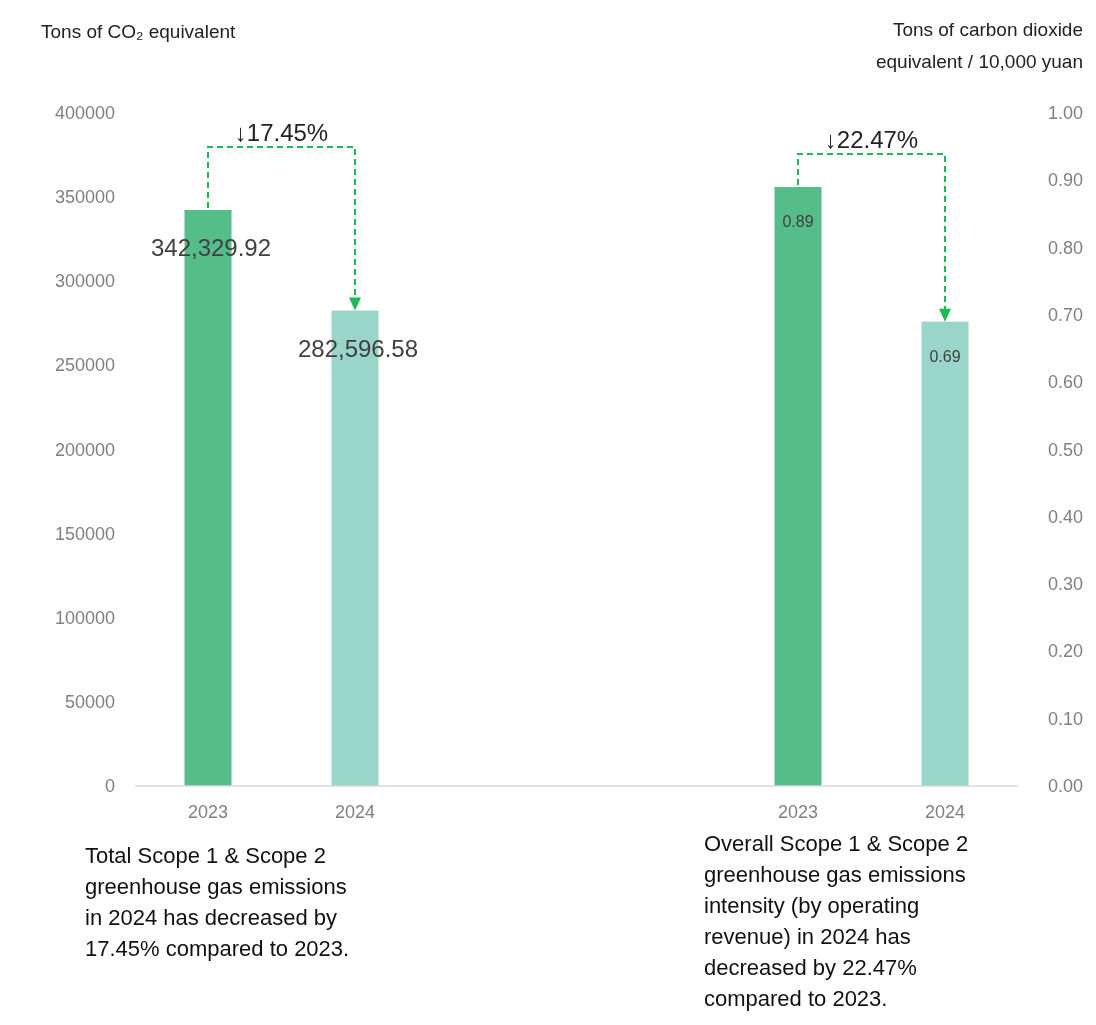 The width and height of the screenshot is (1096, 1025). I want to click on y-tick-label: 0, so click(109, 786).